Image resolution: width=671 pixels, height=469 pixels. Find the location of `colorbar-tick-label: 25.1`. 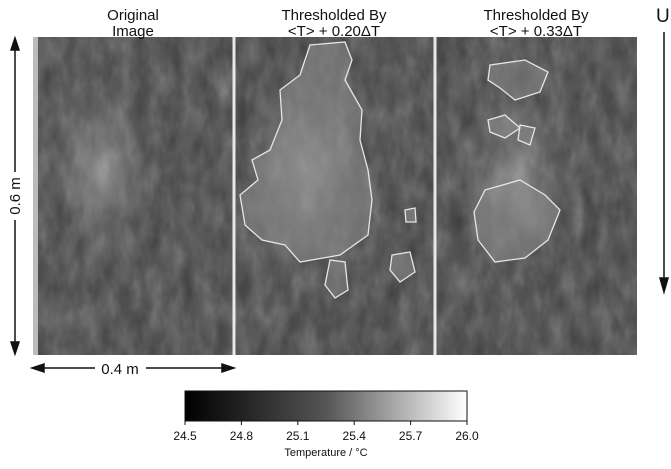

colorbar-tick-label: 25.1 is located at coordinates (298, 436).